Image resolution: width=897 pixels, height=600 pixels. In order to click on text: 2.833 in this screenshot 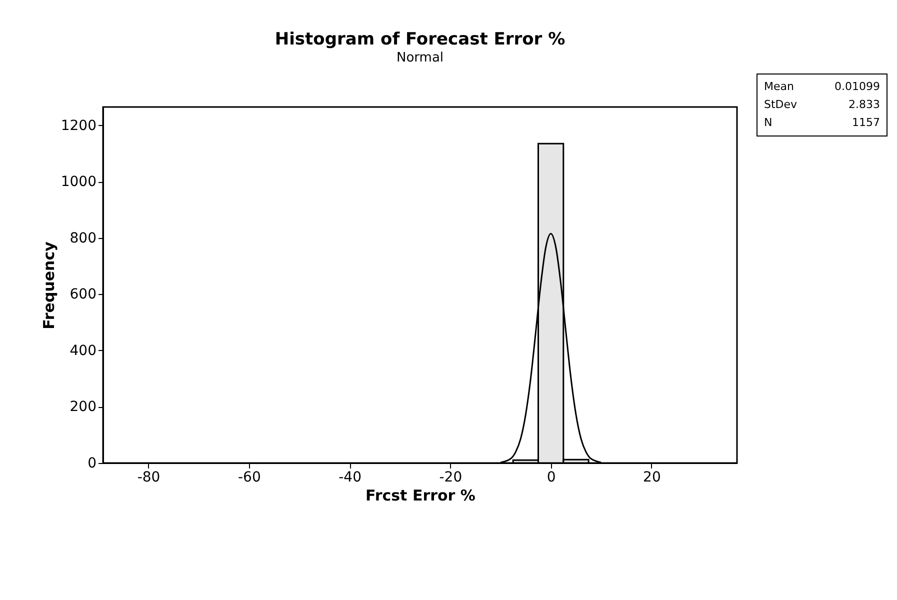, I will do `click(864, 104)`.